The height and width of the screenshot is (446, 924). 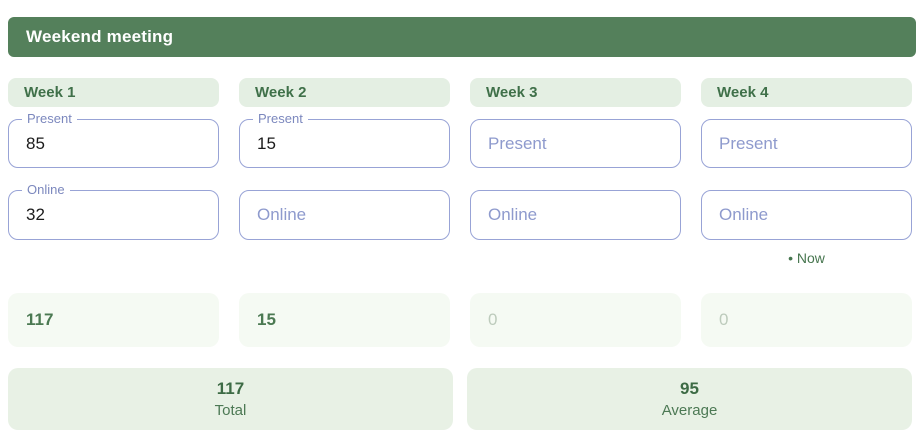 I want to click on week-4-now-row: • Now, so click(x=806, y=259).